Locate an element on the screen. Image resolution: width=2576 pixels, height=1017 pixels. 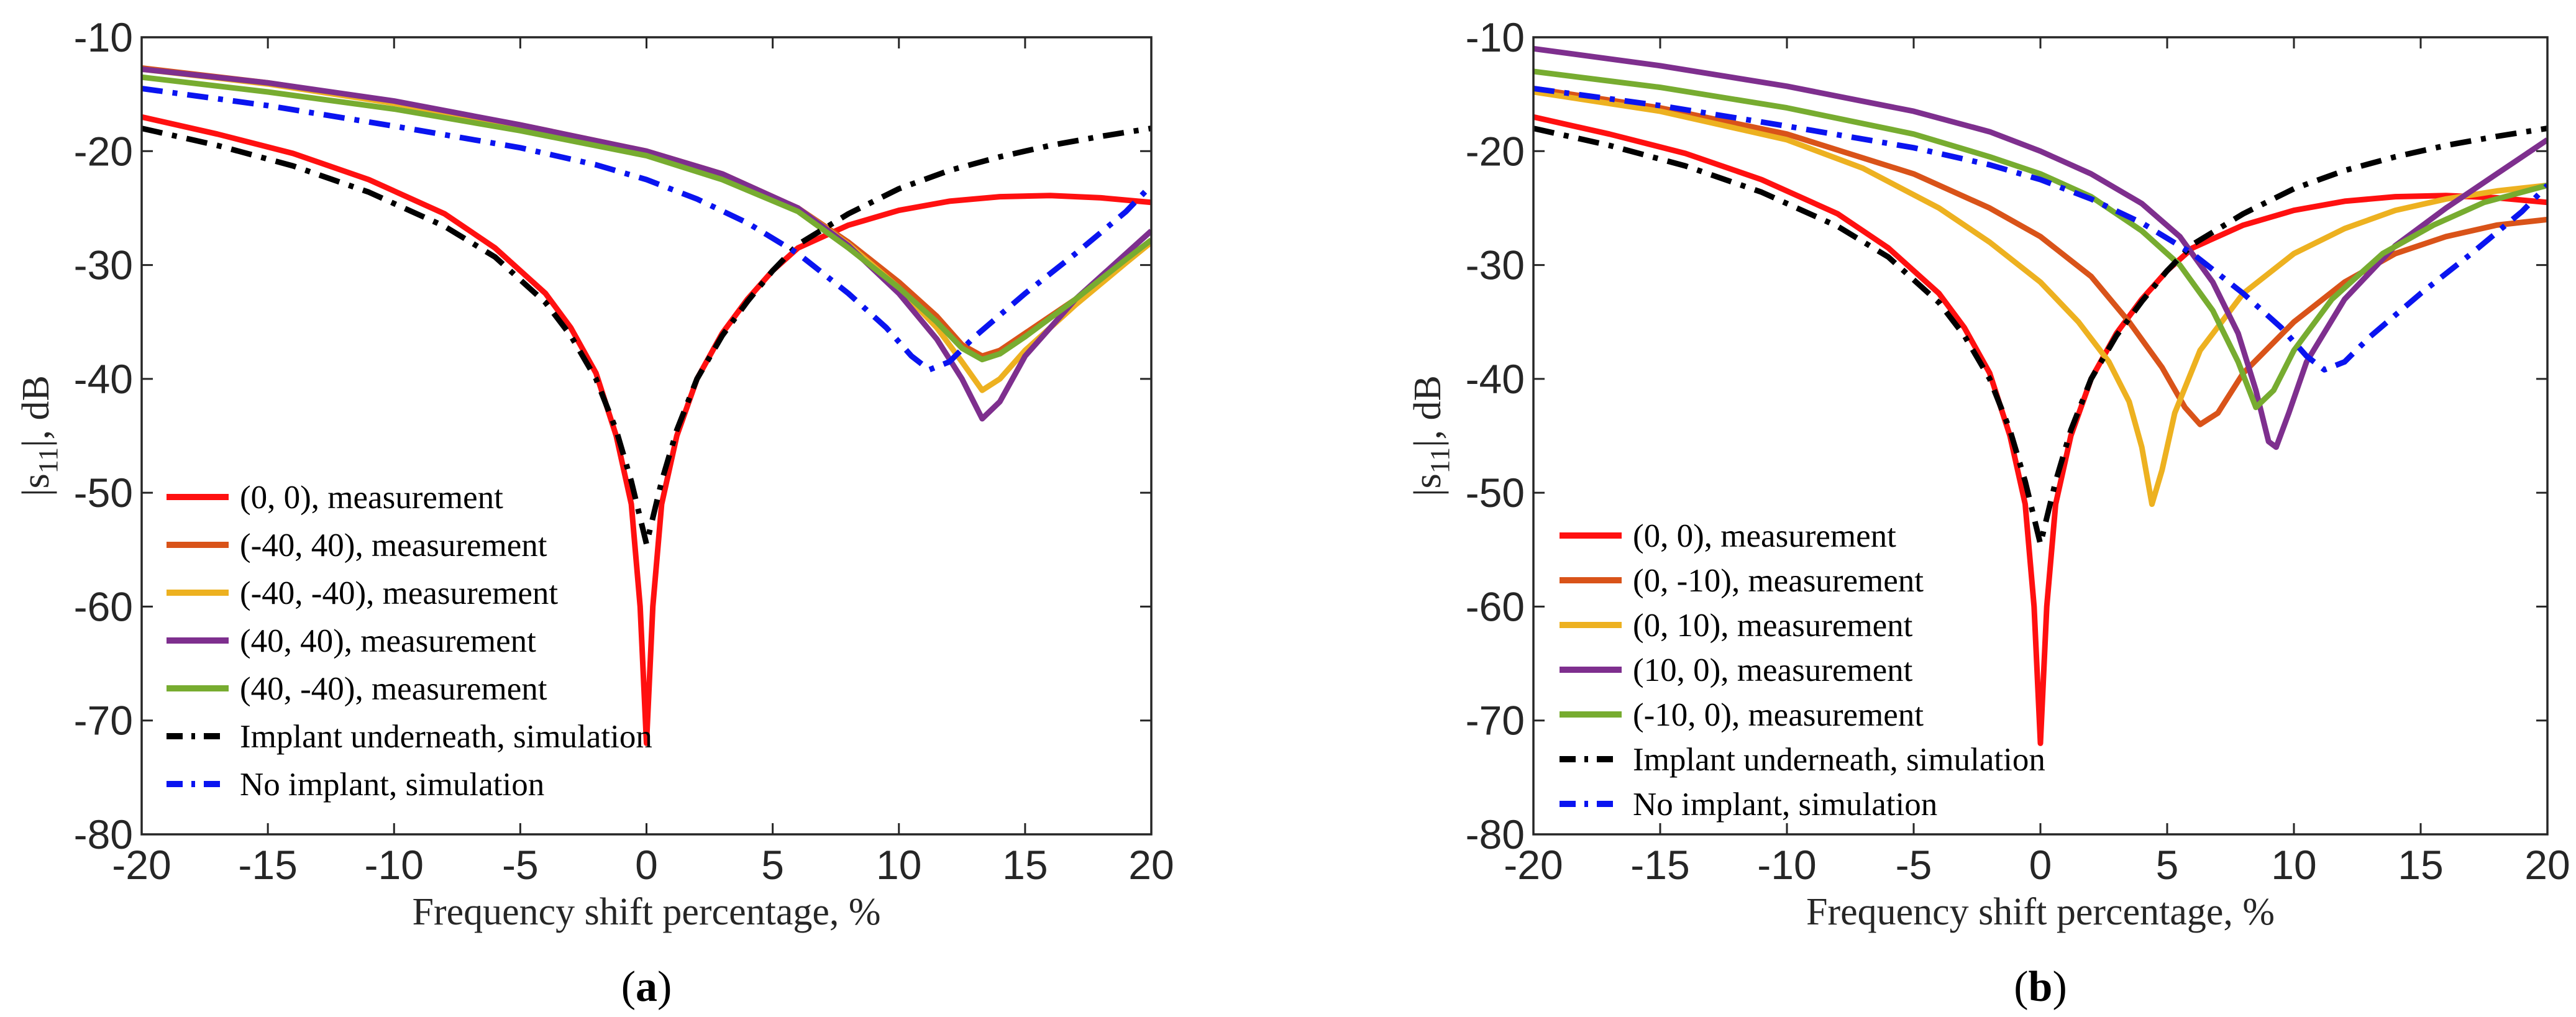
y-tick-label-a-3: -40 is located at coordinates (103, 379).